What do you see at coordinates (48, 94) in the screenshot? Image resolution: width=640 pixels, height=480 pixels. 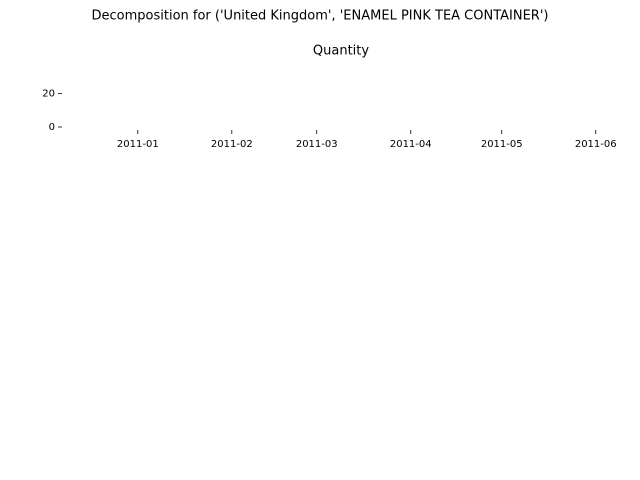 I see `y-tick-label: 20` at bounding box center [48, 94].